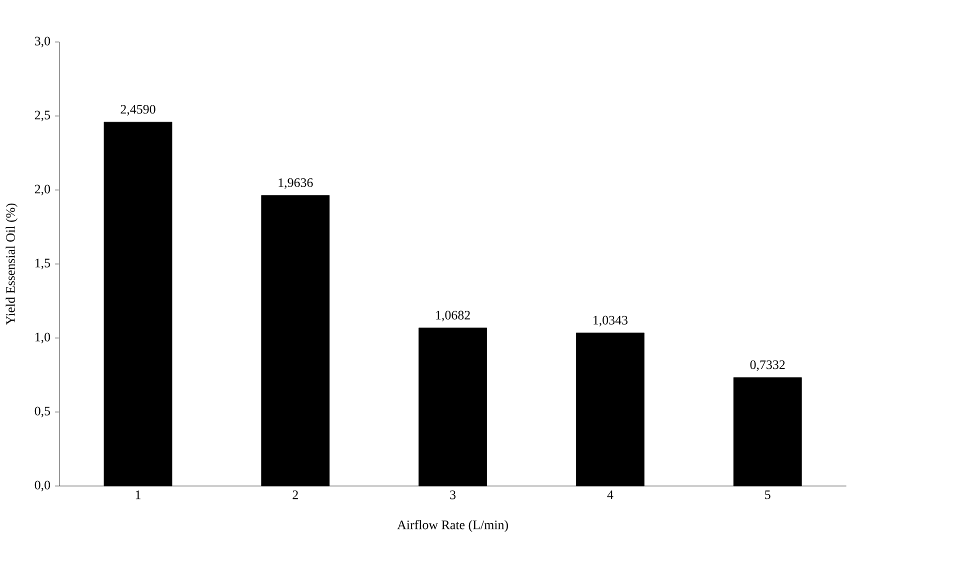  What do you see at coordinates (42, 42) in the screenshot?
I see `y-tick-label: 3,0` at bounding box center [42, 42].